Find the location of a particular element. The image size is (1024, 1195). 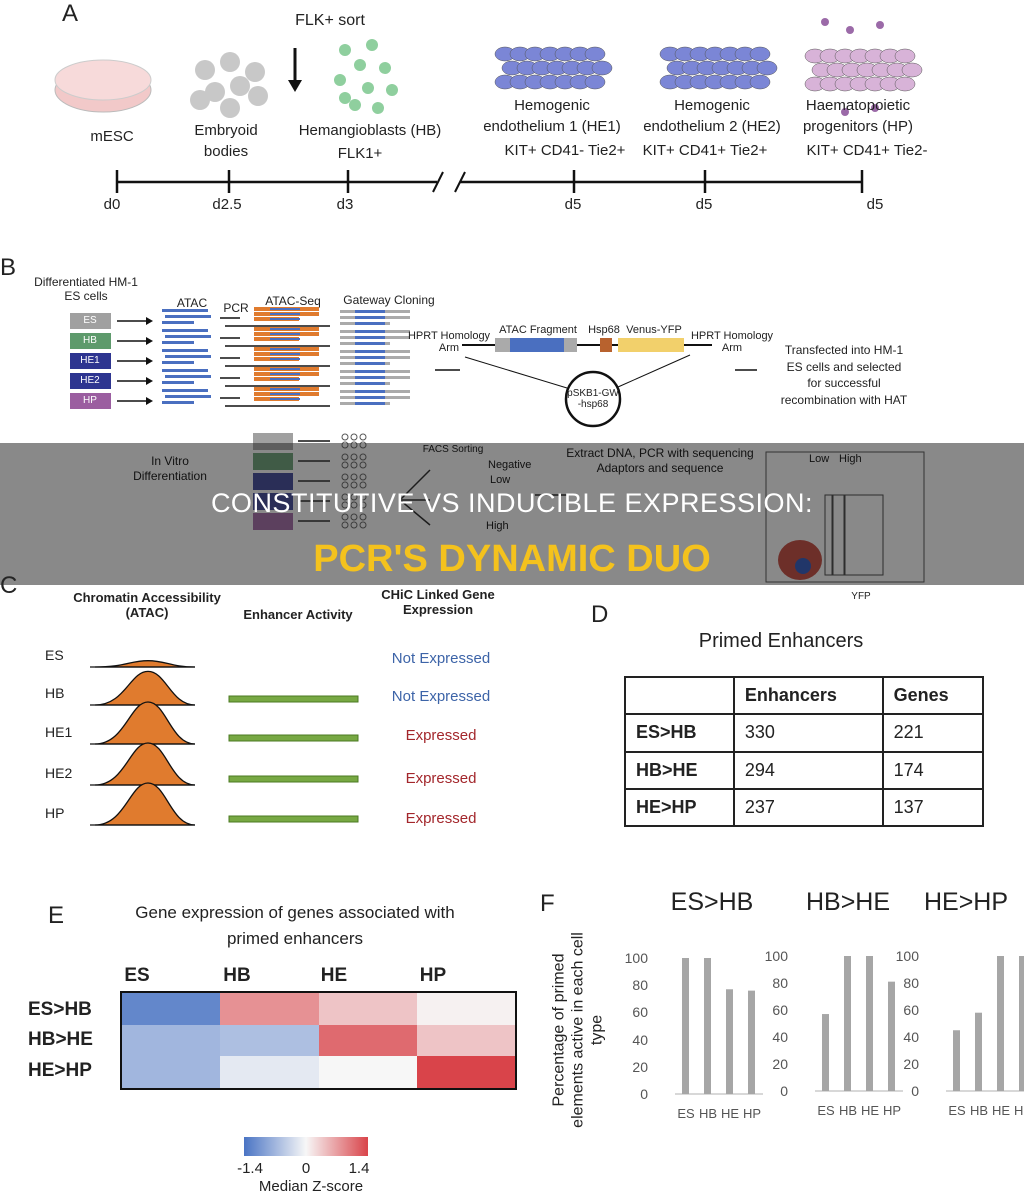

enhancer-bar is located at coordinates (293, 779).